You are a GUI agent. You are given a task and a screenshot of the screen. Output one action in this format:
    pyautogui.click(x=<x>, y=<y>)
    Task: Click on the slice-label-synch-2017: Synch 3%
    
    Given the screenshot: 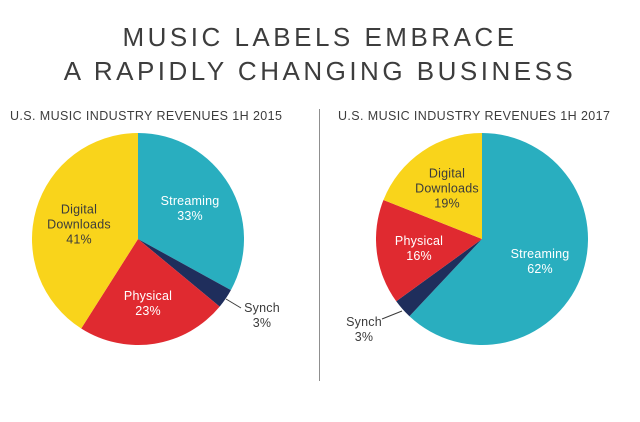 What is the action you would take?
    pyautogui.click(x=364, y=330)
    